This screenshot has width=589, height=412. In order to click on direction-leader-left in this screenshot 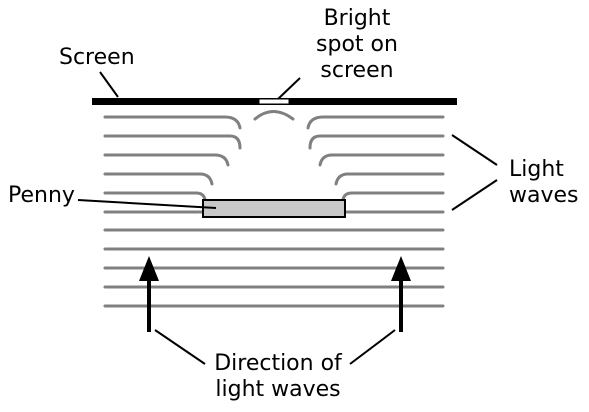, I will do `click(180, 347)`.